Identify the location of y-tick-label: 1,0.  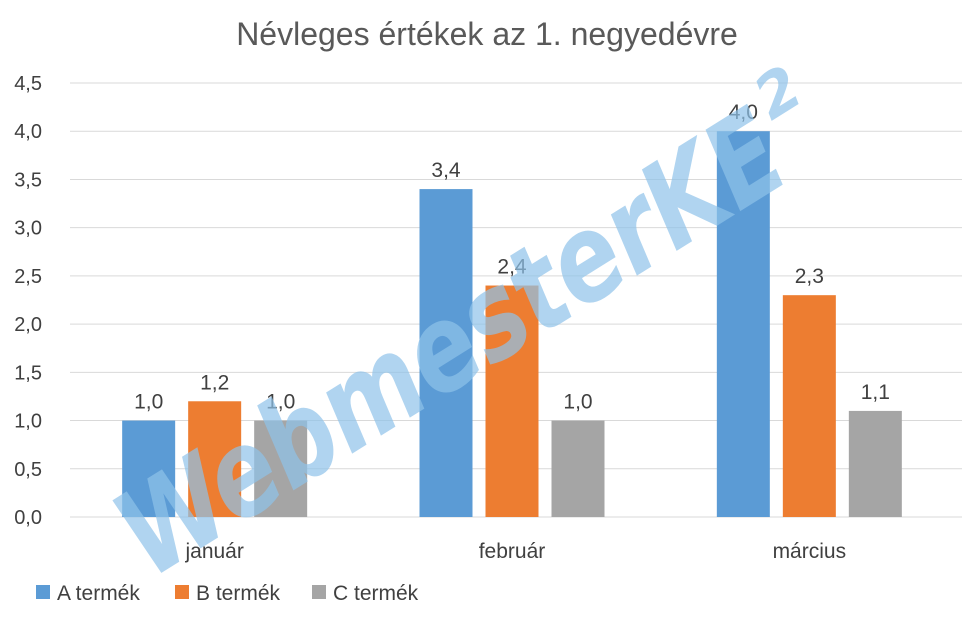
(28, 422).